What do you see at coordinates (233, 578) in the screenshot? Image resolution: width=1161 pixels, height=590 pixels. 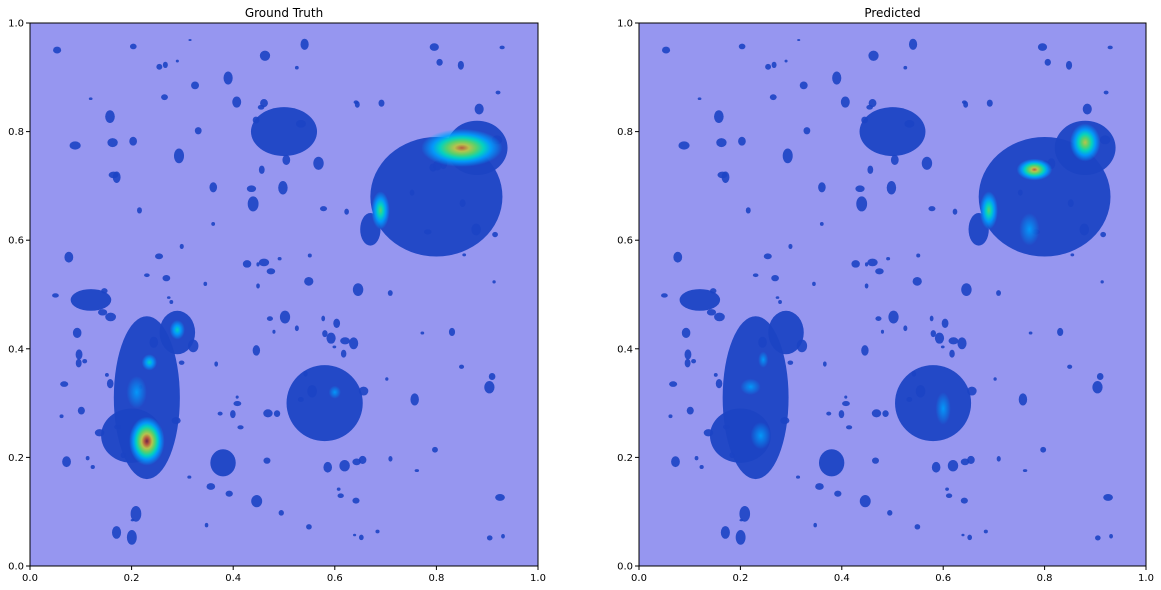 I see `x-tick-label: 0.4` at bounding box center [233, 578].